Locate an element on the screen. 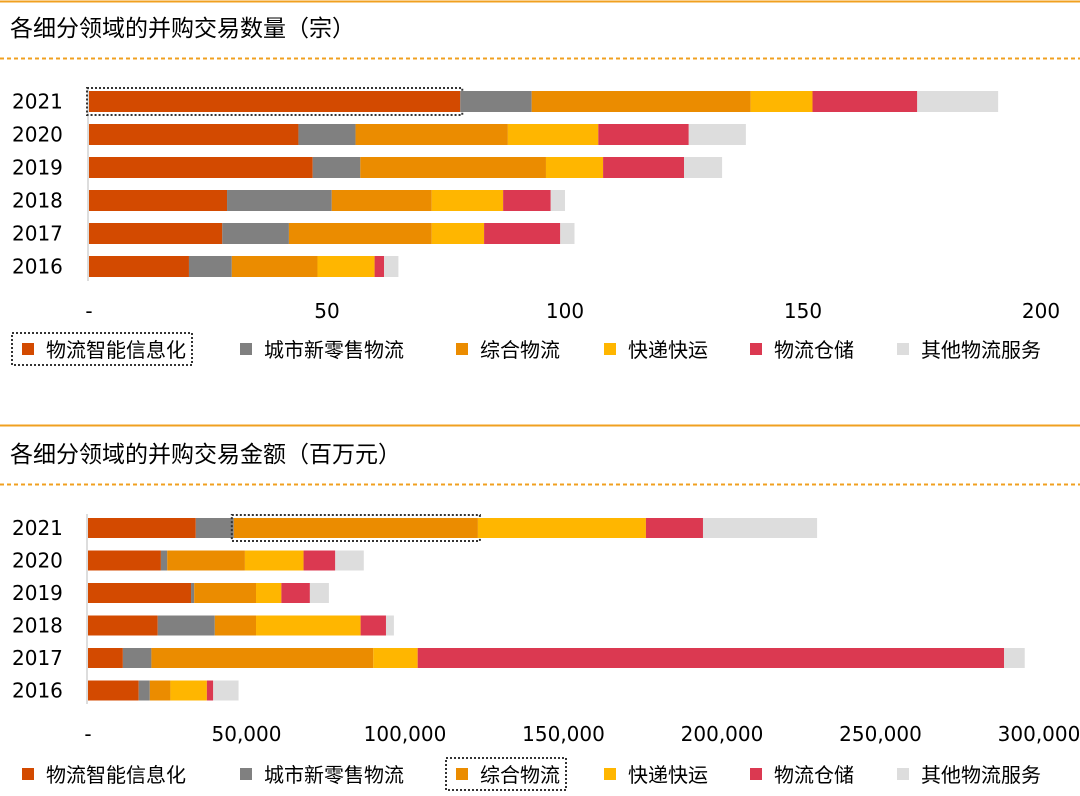  y-tick-label: 2018 is located at coordinates (37, 626).